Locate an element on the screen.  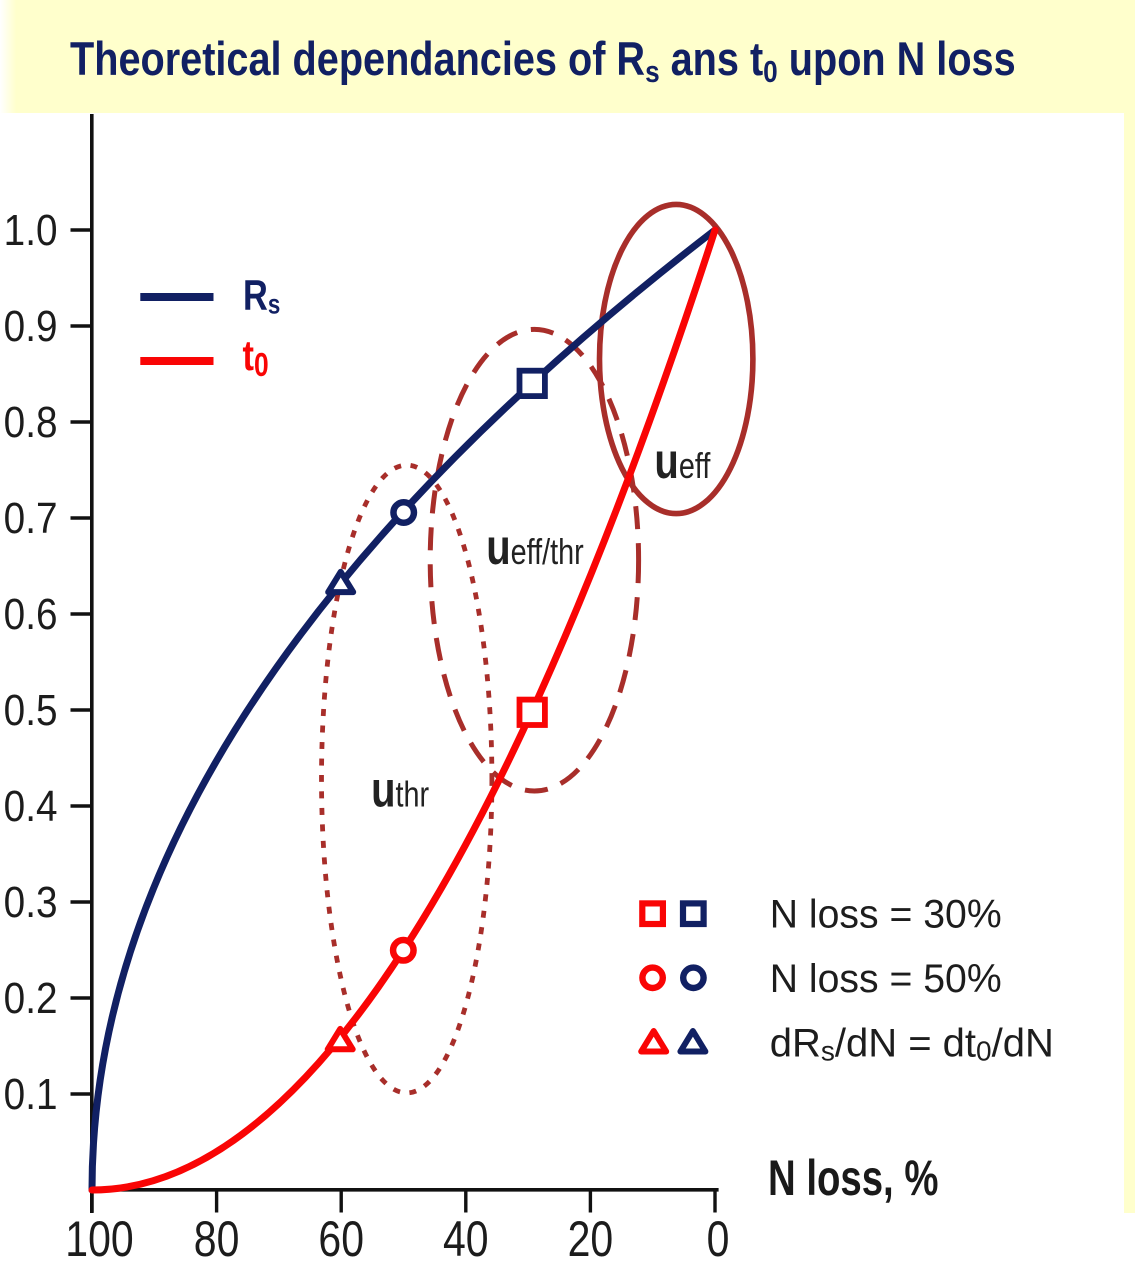
svg-text: dRs/dN = dt0/dN is located at coordinates (912, 1044).